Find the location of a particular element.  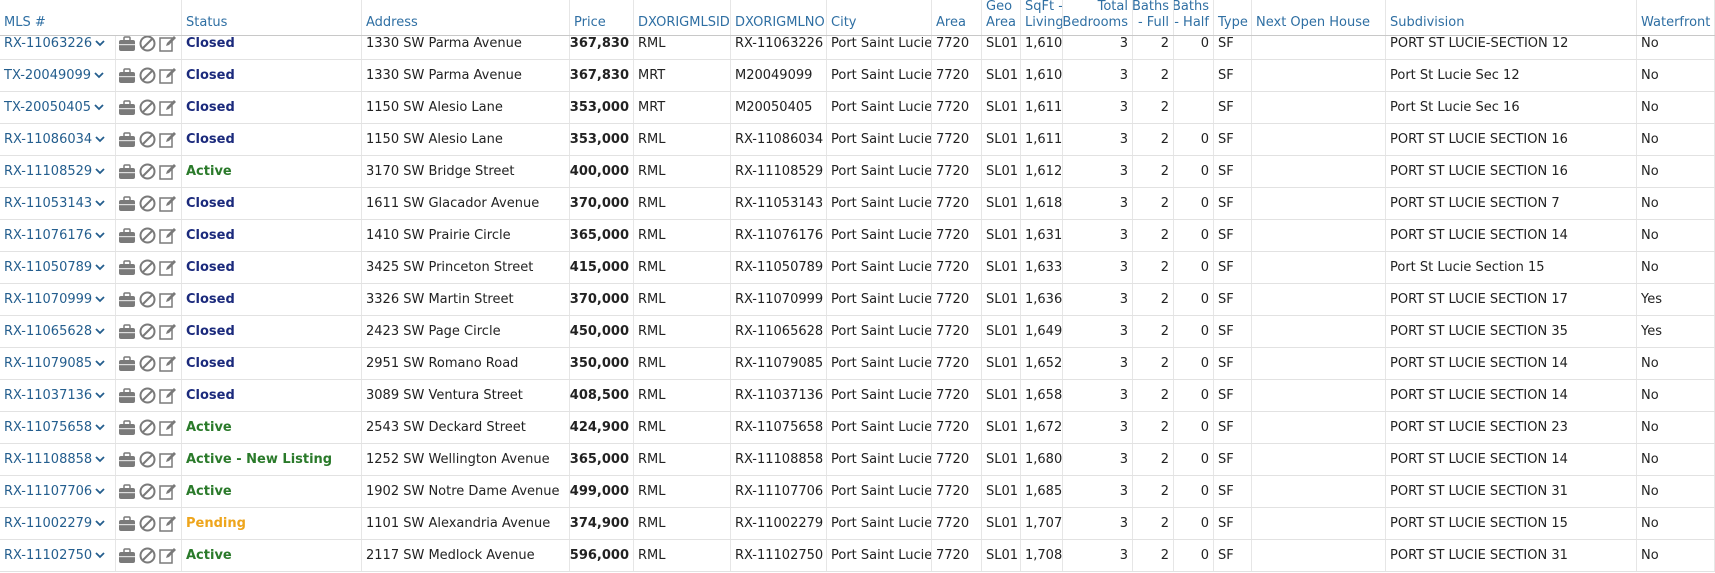

column-header: DXORIGMLSID is located at coordinates (682, 17).